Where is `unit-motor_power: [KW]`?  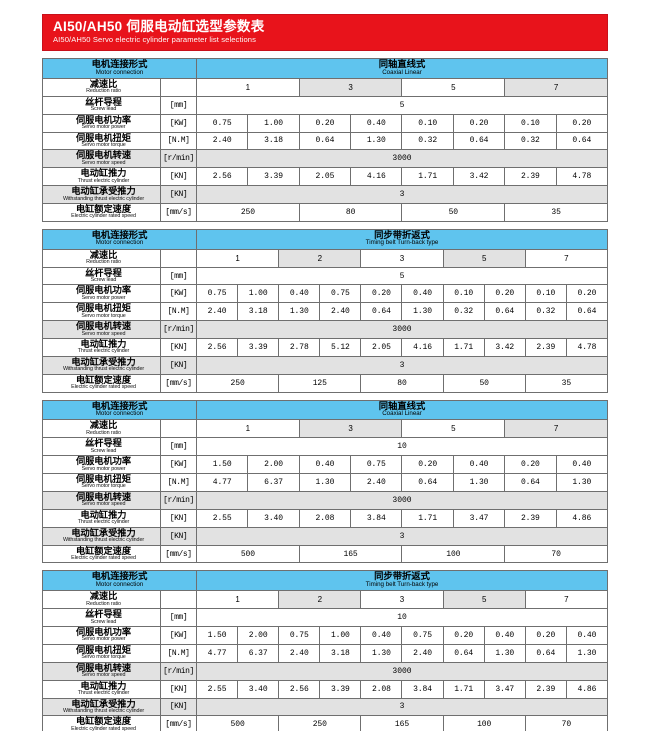
unit-motor_power: [KW] is located at coordinates (178, 465).